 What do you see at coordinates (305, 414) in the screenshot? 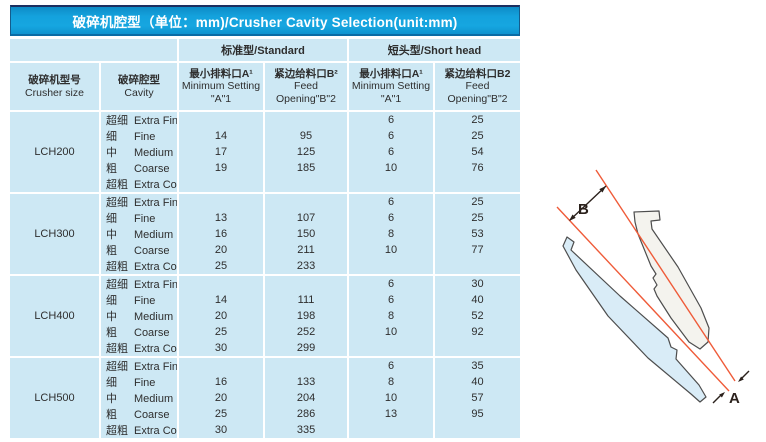
I see `value-cell: 286` at bounding box center [305, 414].